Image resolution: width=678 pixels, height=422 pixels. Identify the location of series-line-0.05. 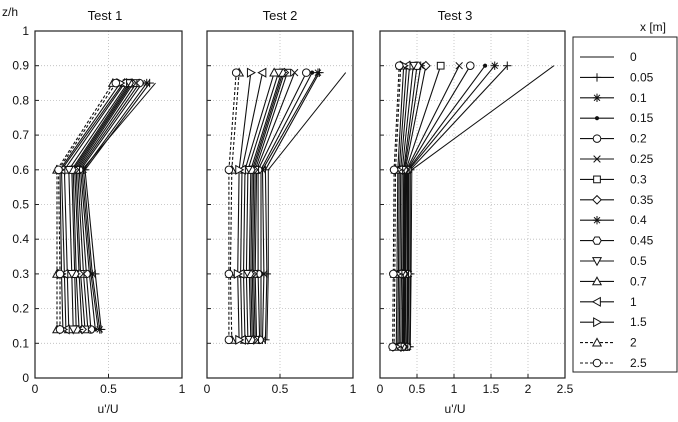
(458, 206).